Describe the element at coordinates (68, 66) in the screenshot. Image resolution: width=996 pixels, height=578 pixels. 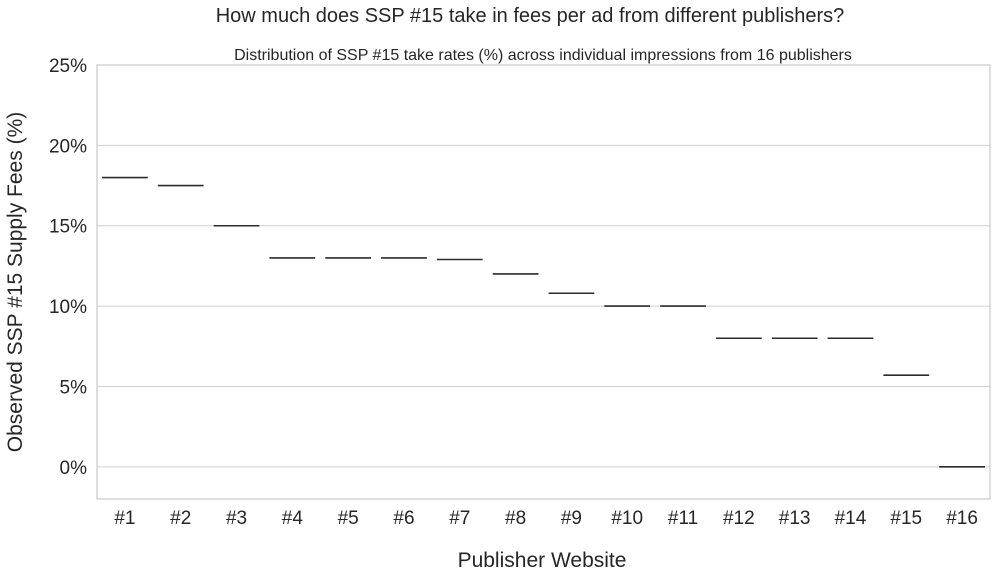
I see `y-tick-label: 25%` at that location.